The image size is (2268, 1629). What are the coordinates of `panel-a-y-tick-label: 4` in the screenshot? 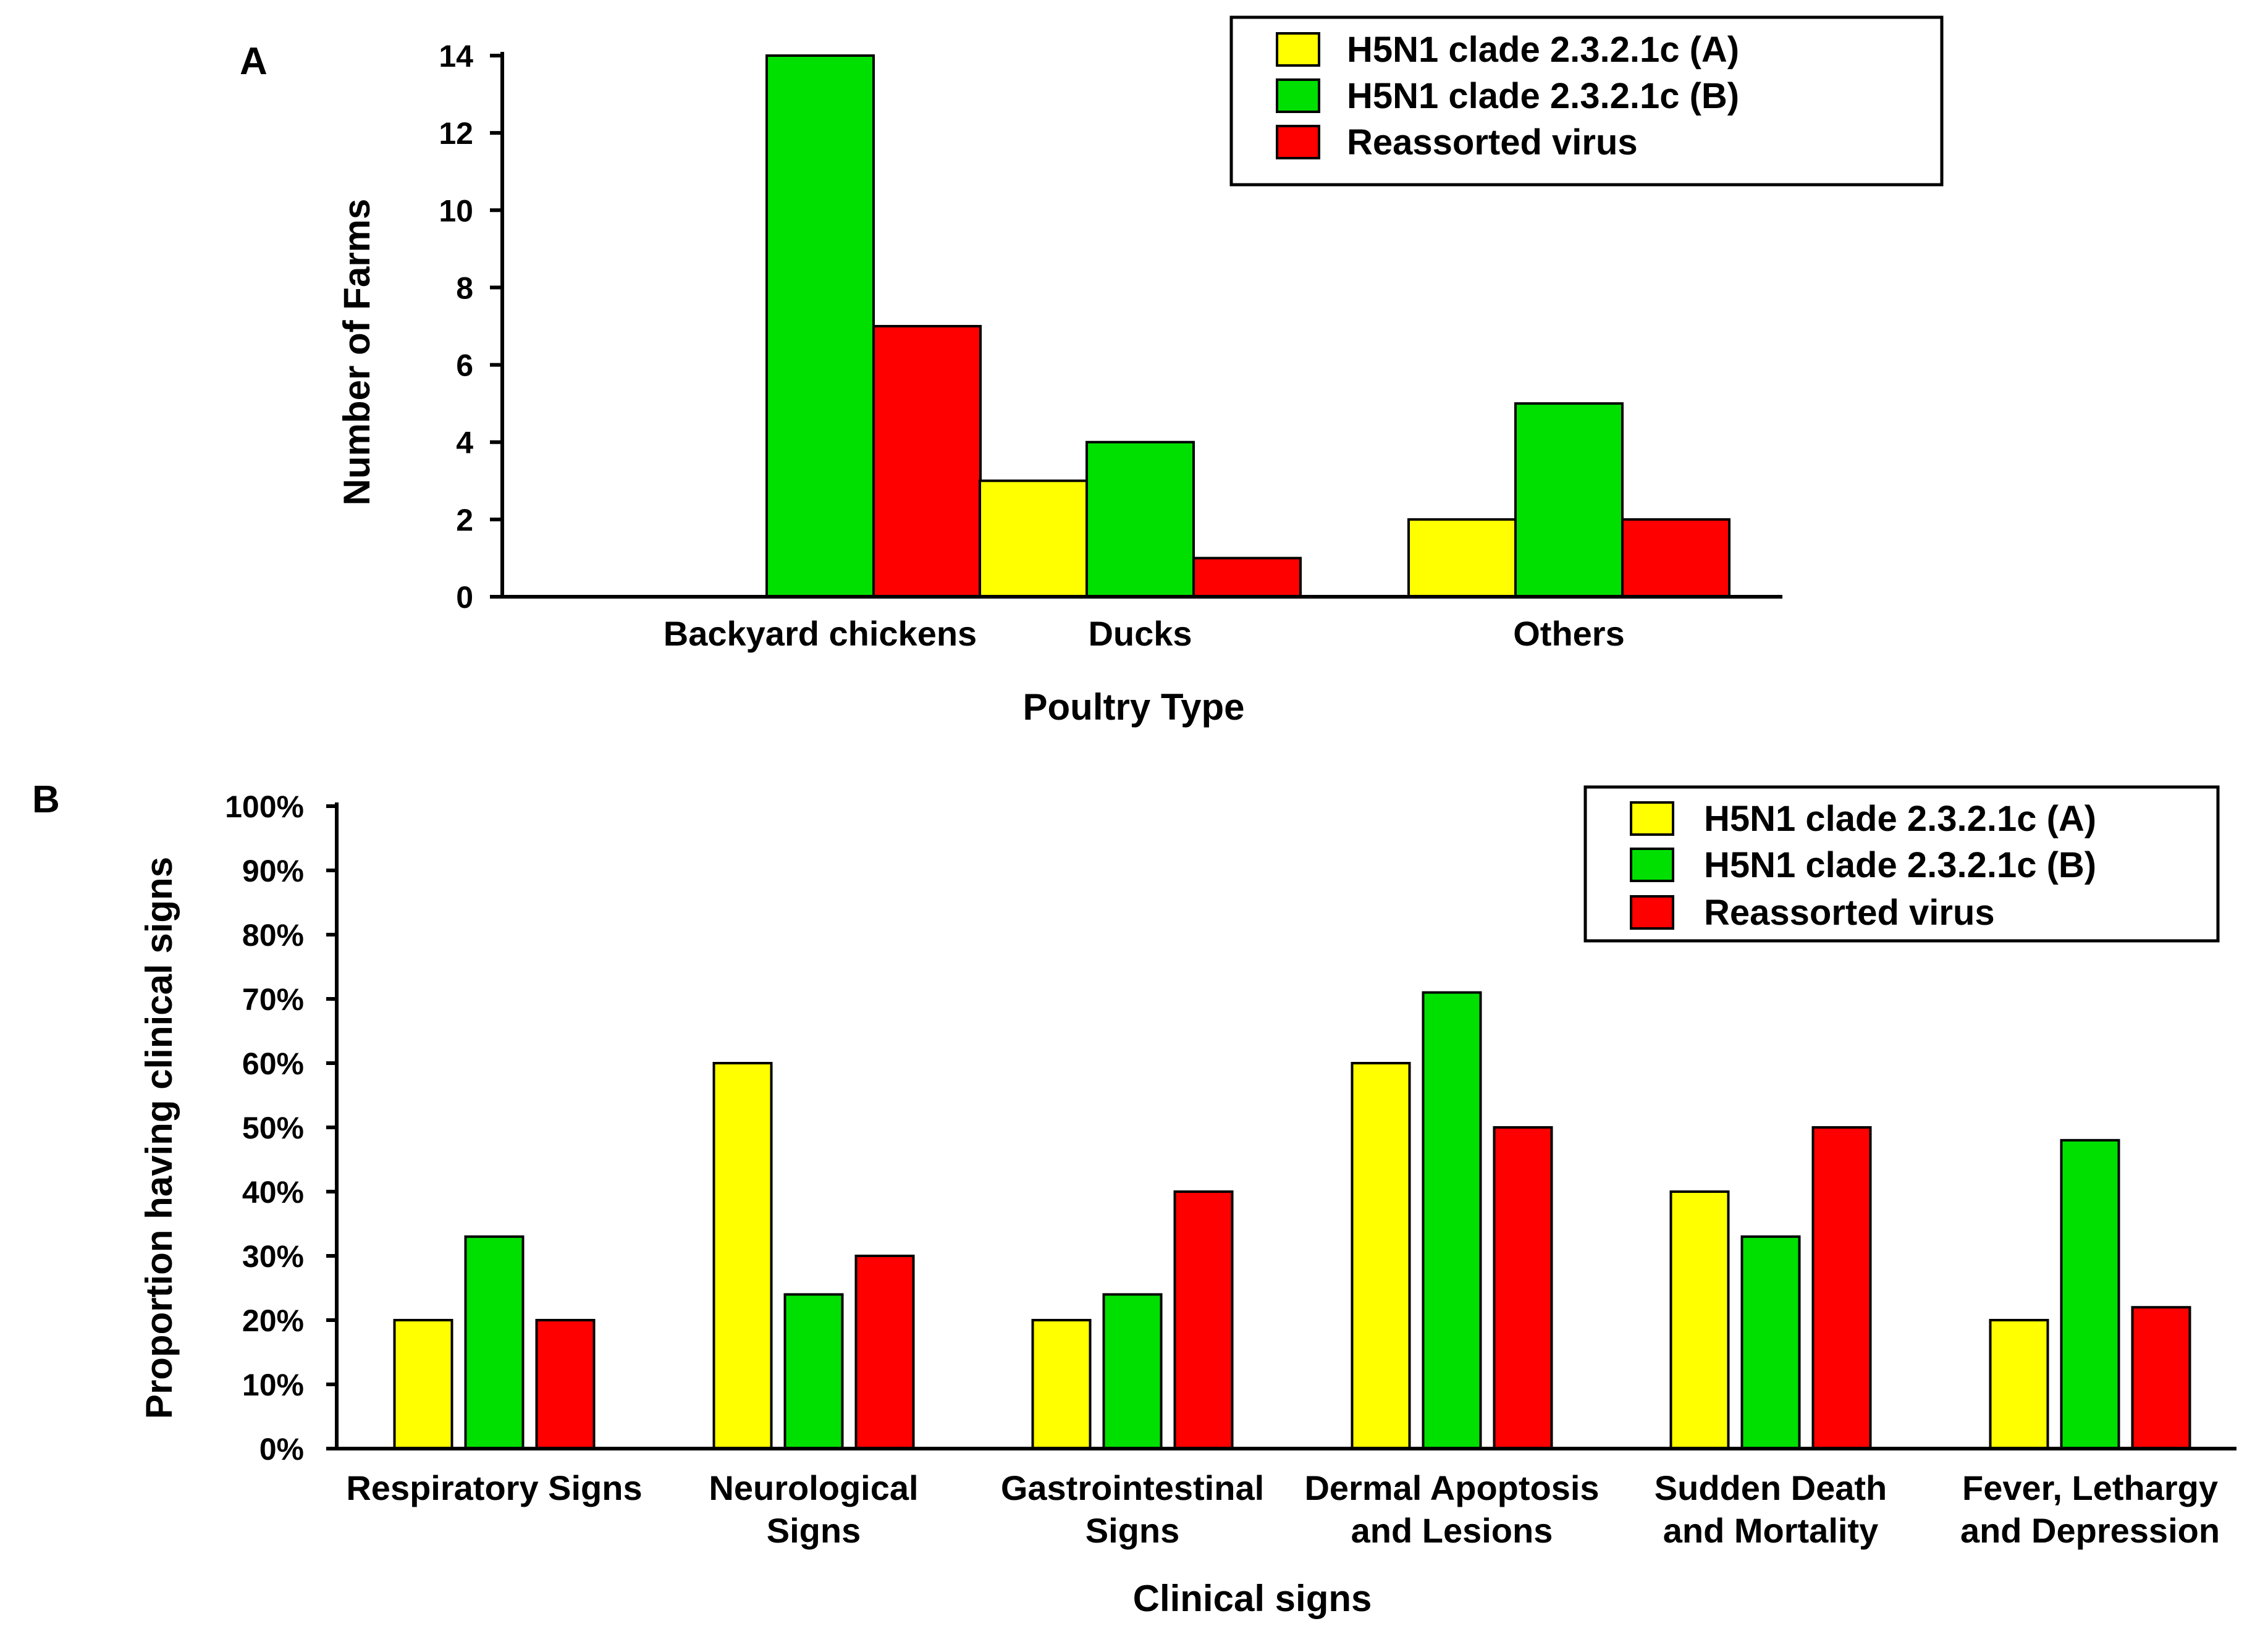 It's located at (464, 443).